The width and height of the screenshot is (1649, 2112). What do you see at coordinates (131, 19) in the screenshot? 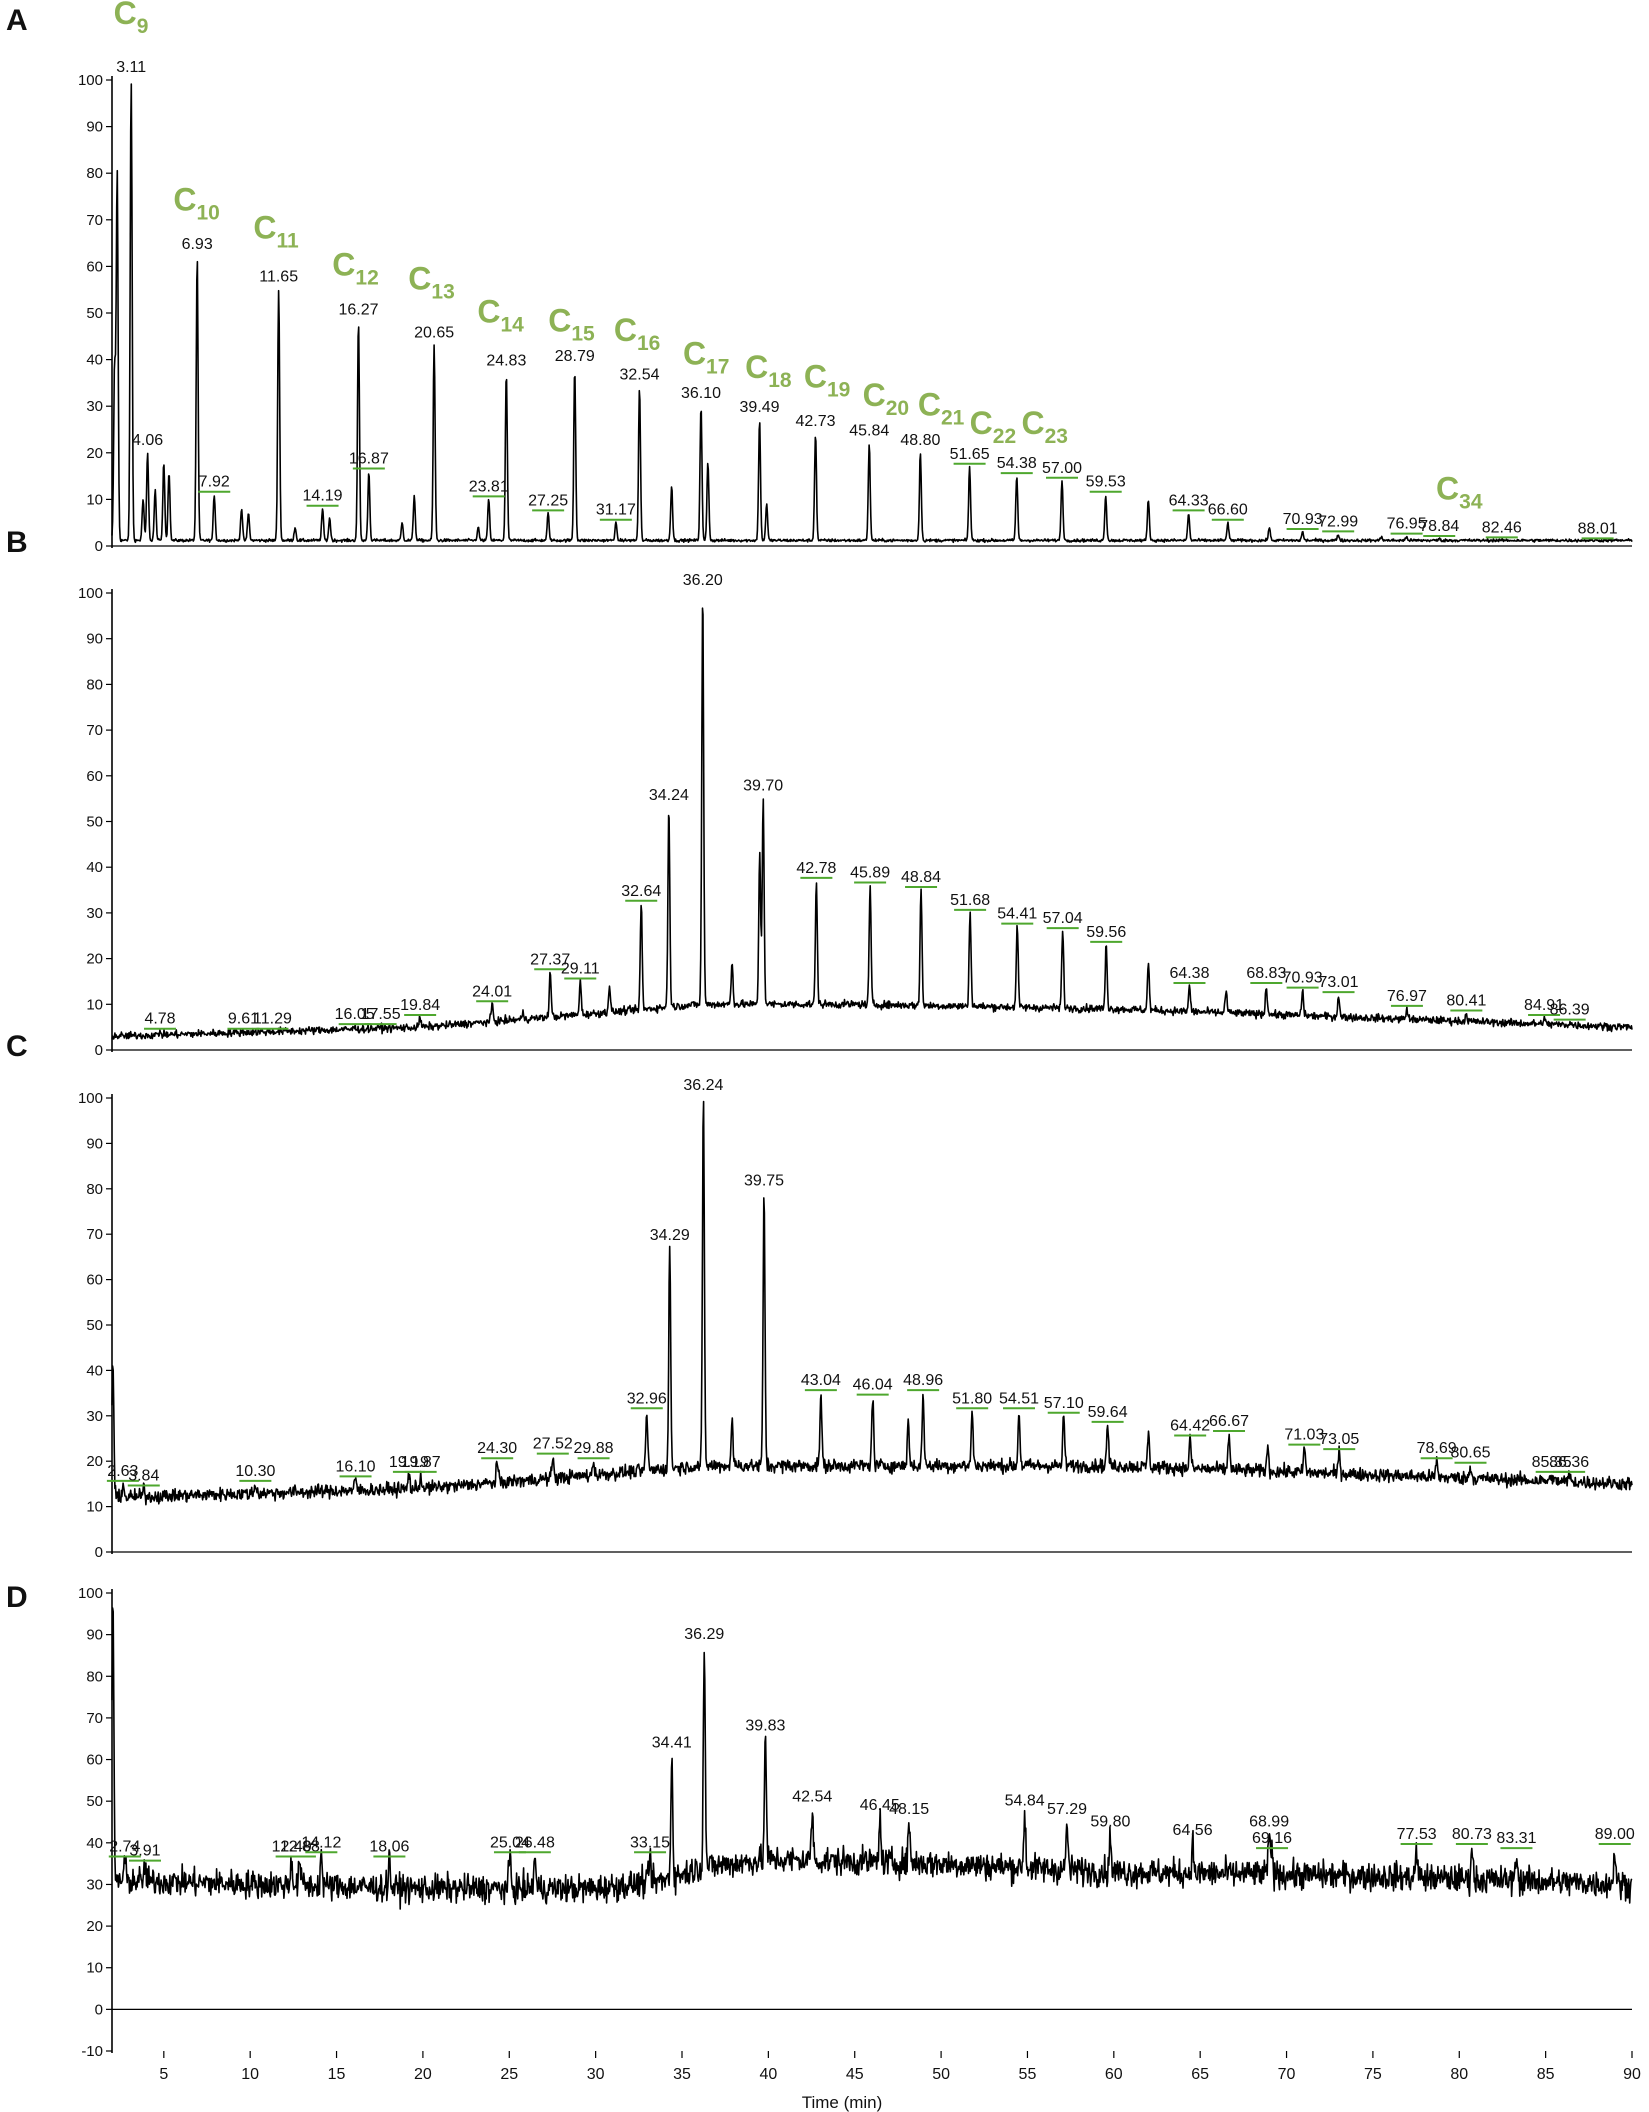
I see `carbon-number-label: C9` at bounding box center [131, 19].